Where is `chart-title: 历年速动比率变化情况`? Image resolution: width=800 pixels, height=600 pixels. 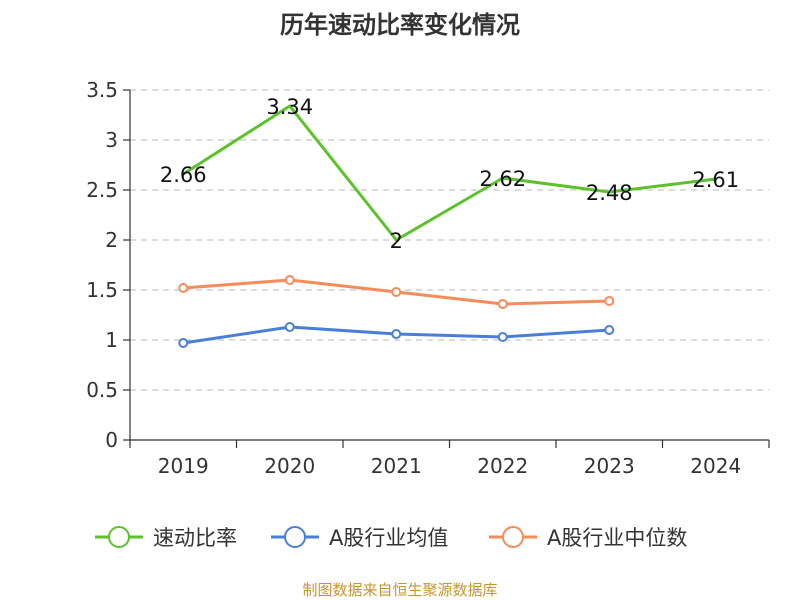 chart-title: 历年速动比率变化情况 is located at coordinates (400, 25).